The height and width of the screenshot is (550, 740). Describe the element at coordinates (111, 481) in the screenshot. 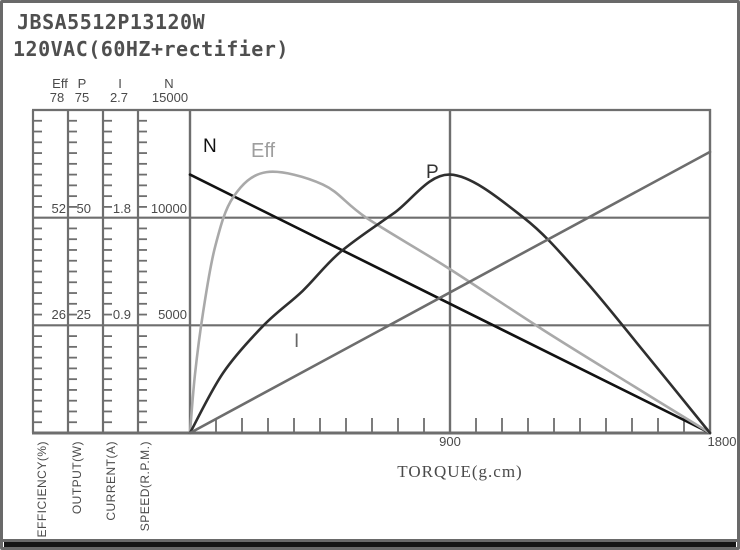

I see `axis-title-current: CURRENT(A)` at that location.